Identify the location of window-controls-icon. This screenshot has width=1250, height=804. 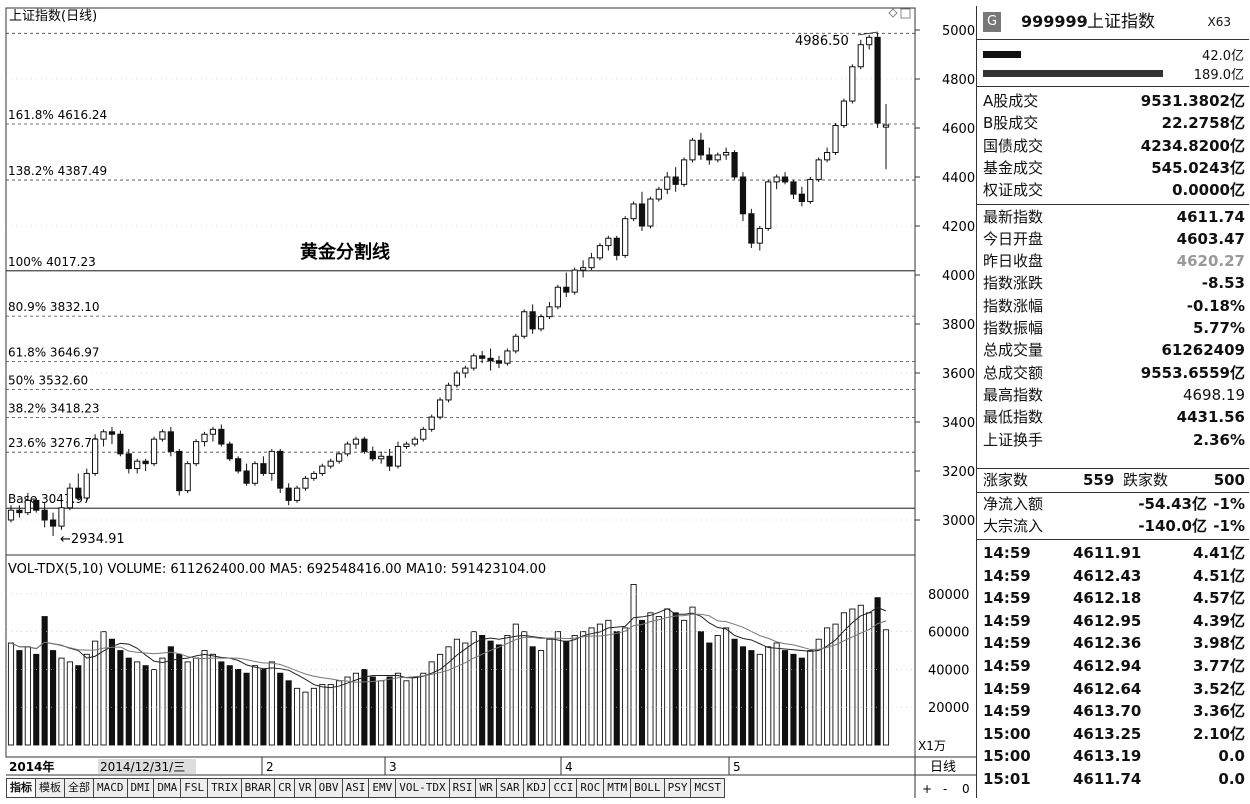
(899, 13).